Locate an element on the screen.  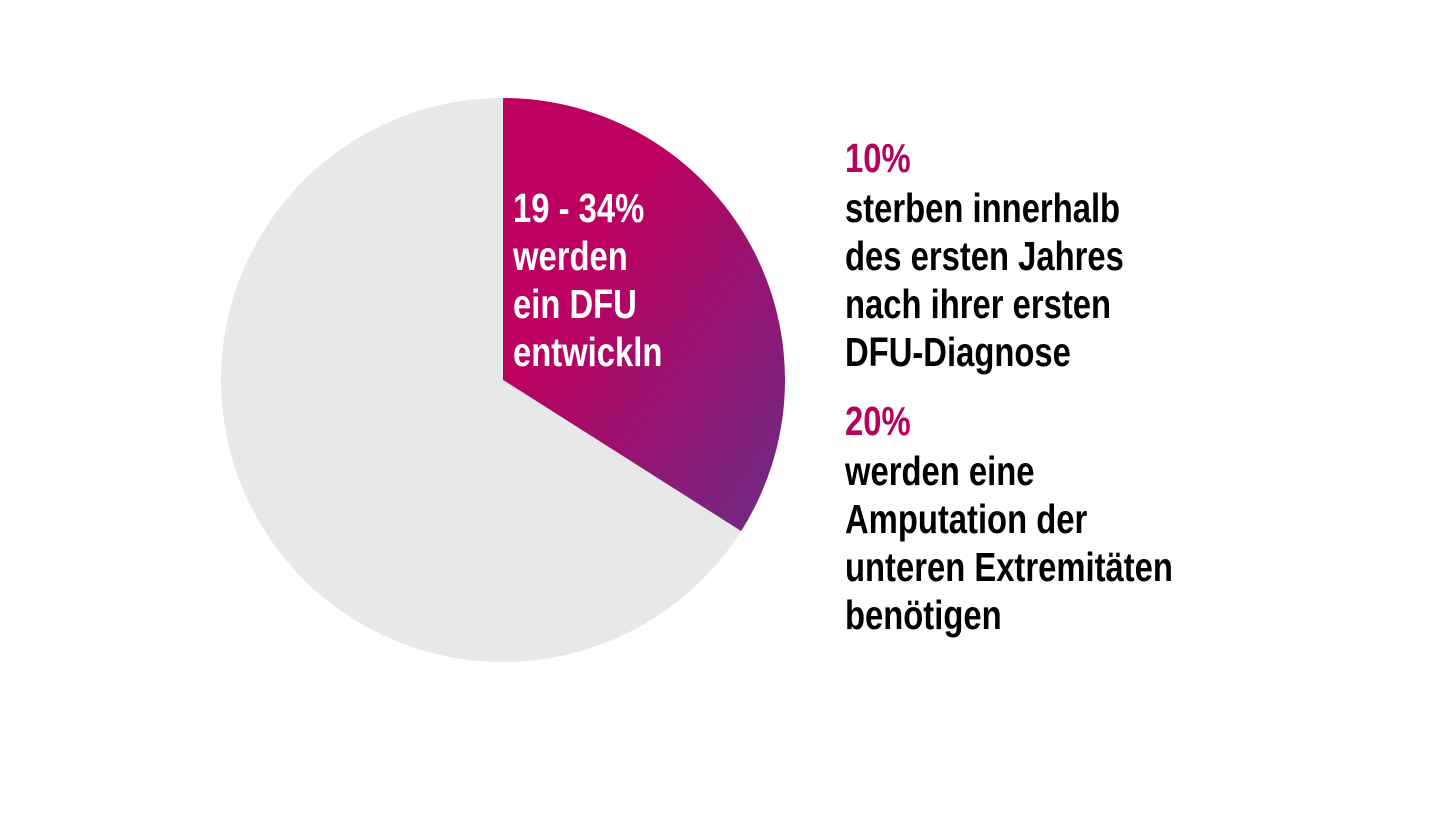
annotation-text: Amputation der is located at coordinates (966, 518).